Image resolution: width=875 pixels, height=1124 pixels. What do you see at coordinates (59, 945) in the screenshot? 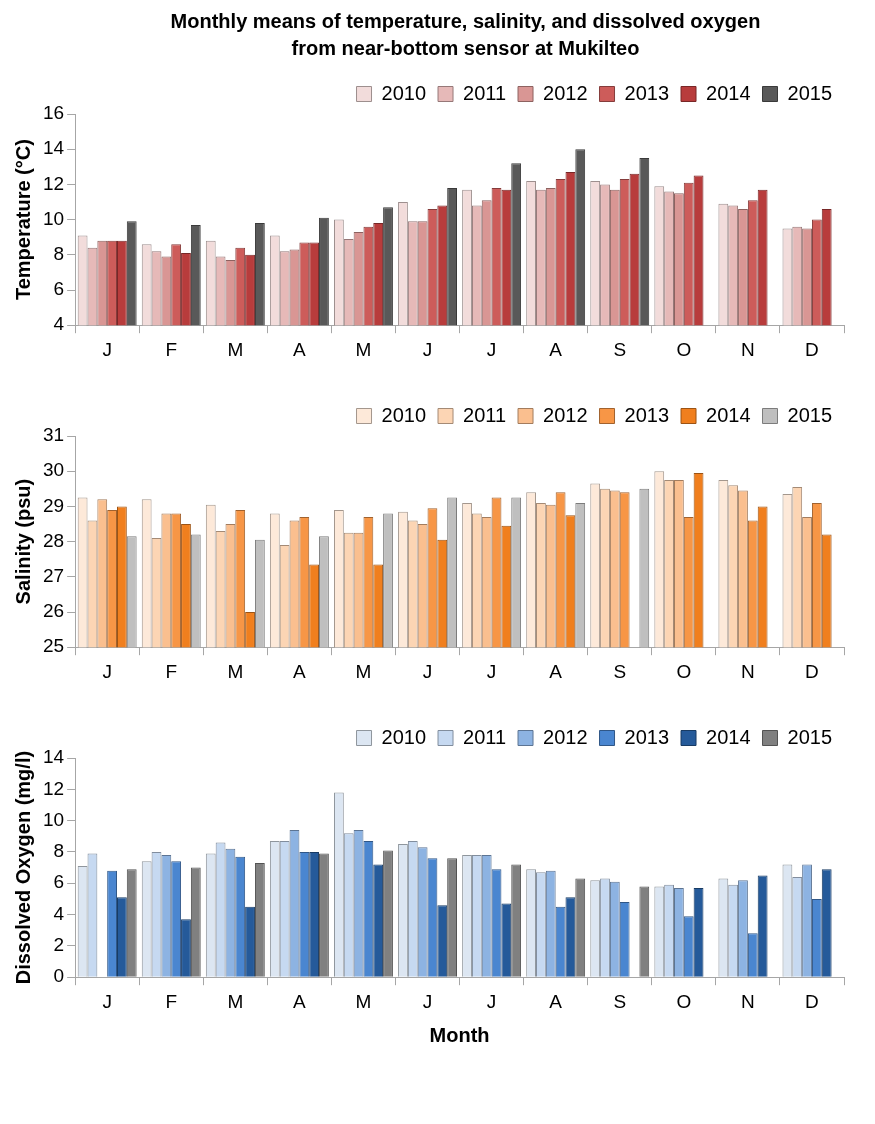
I see `y-tick-label: 2` at bounding box center [59, 945].